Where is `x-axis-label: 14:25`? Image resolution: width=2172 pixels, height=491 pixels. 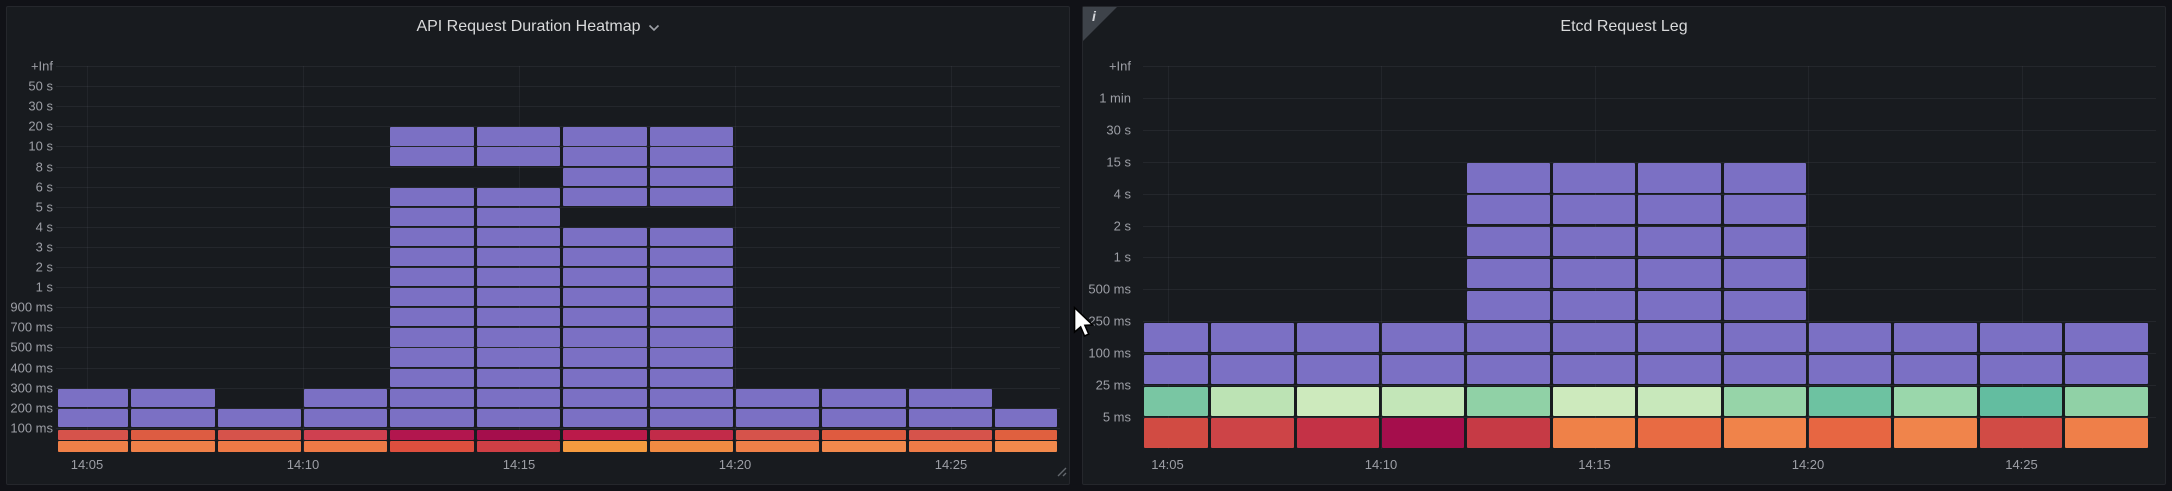 x-axis-label: 14:25 is located at coordinates (951, 464).